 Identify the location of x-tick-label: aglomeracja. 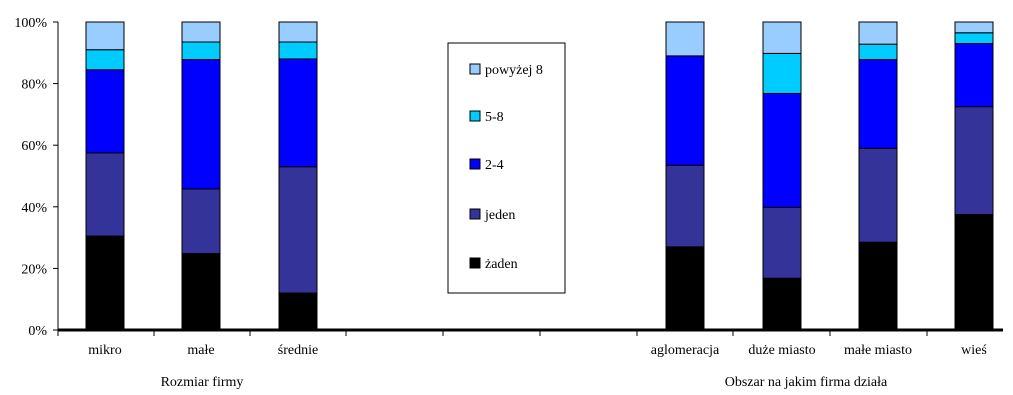
(685, 350).